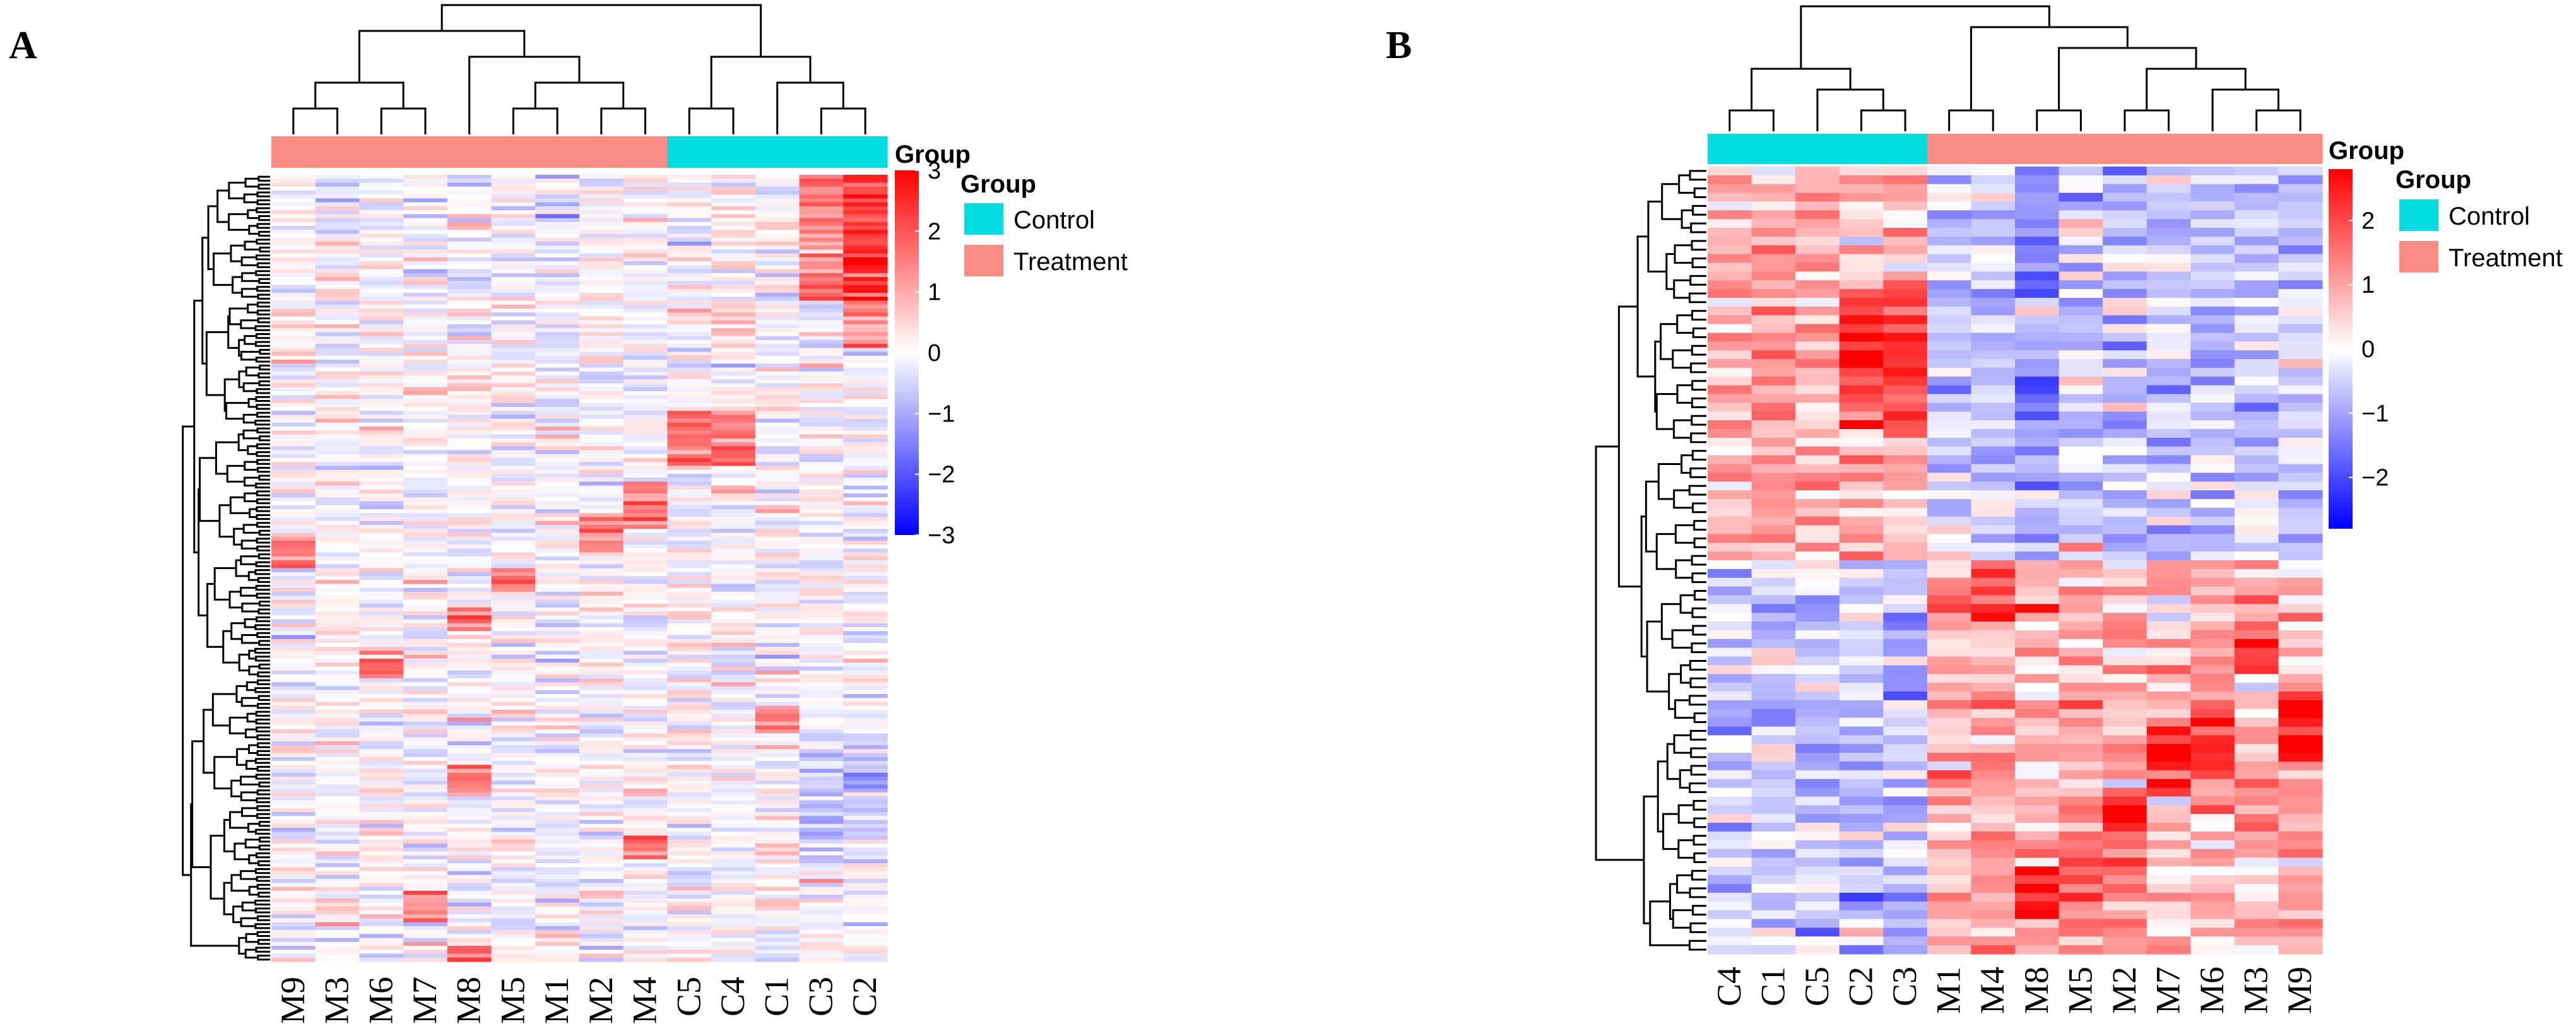 The width and height of the screenshot is (2576, 1036). Describe the element at coordinates (2506, 258) in the screenshot. I see `legend-entry-treatment-b: Treatment` at that location.